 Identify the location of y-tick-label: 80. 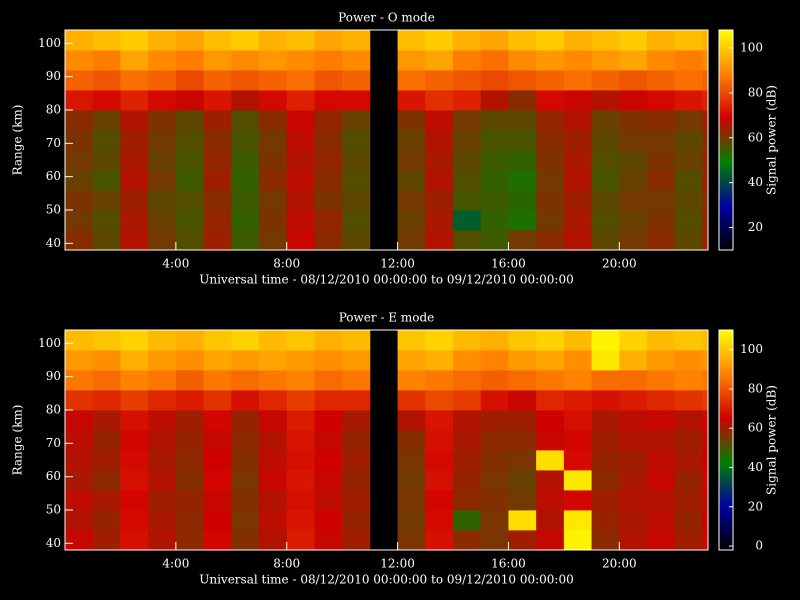
(53, 410).